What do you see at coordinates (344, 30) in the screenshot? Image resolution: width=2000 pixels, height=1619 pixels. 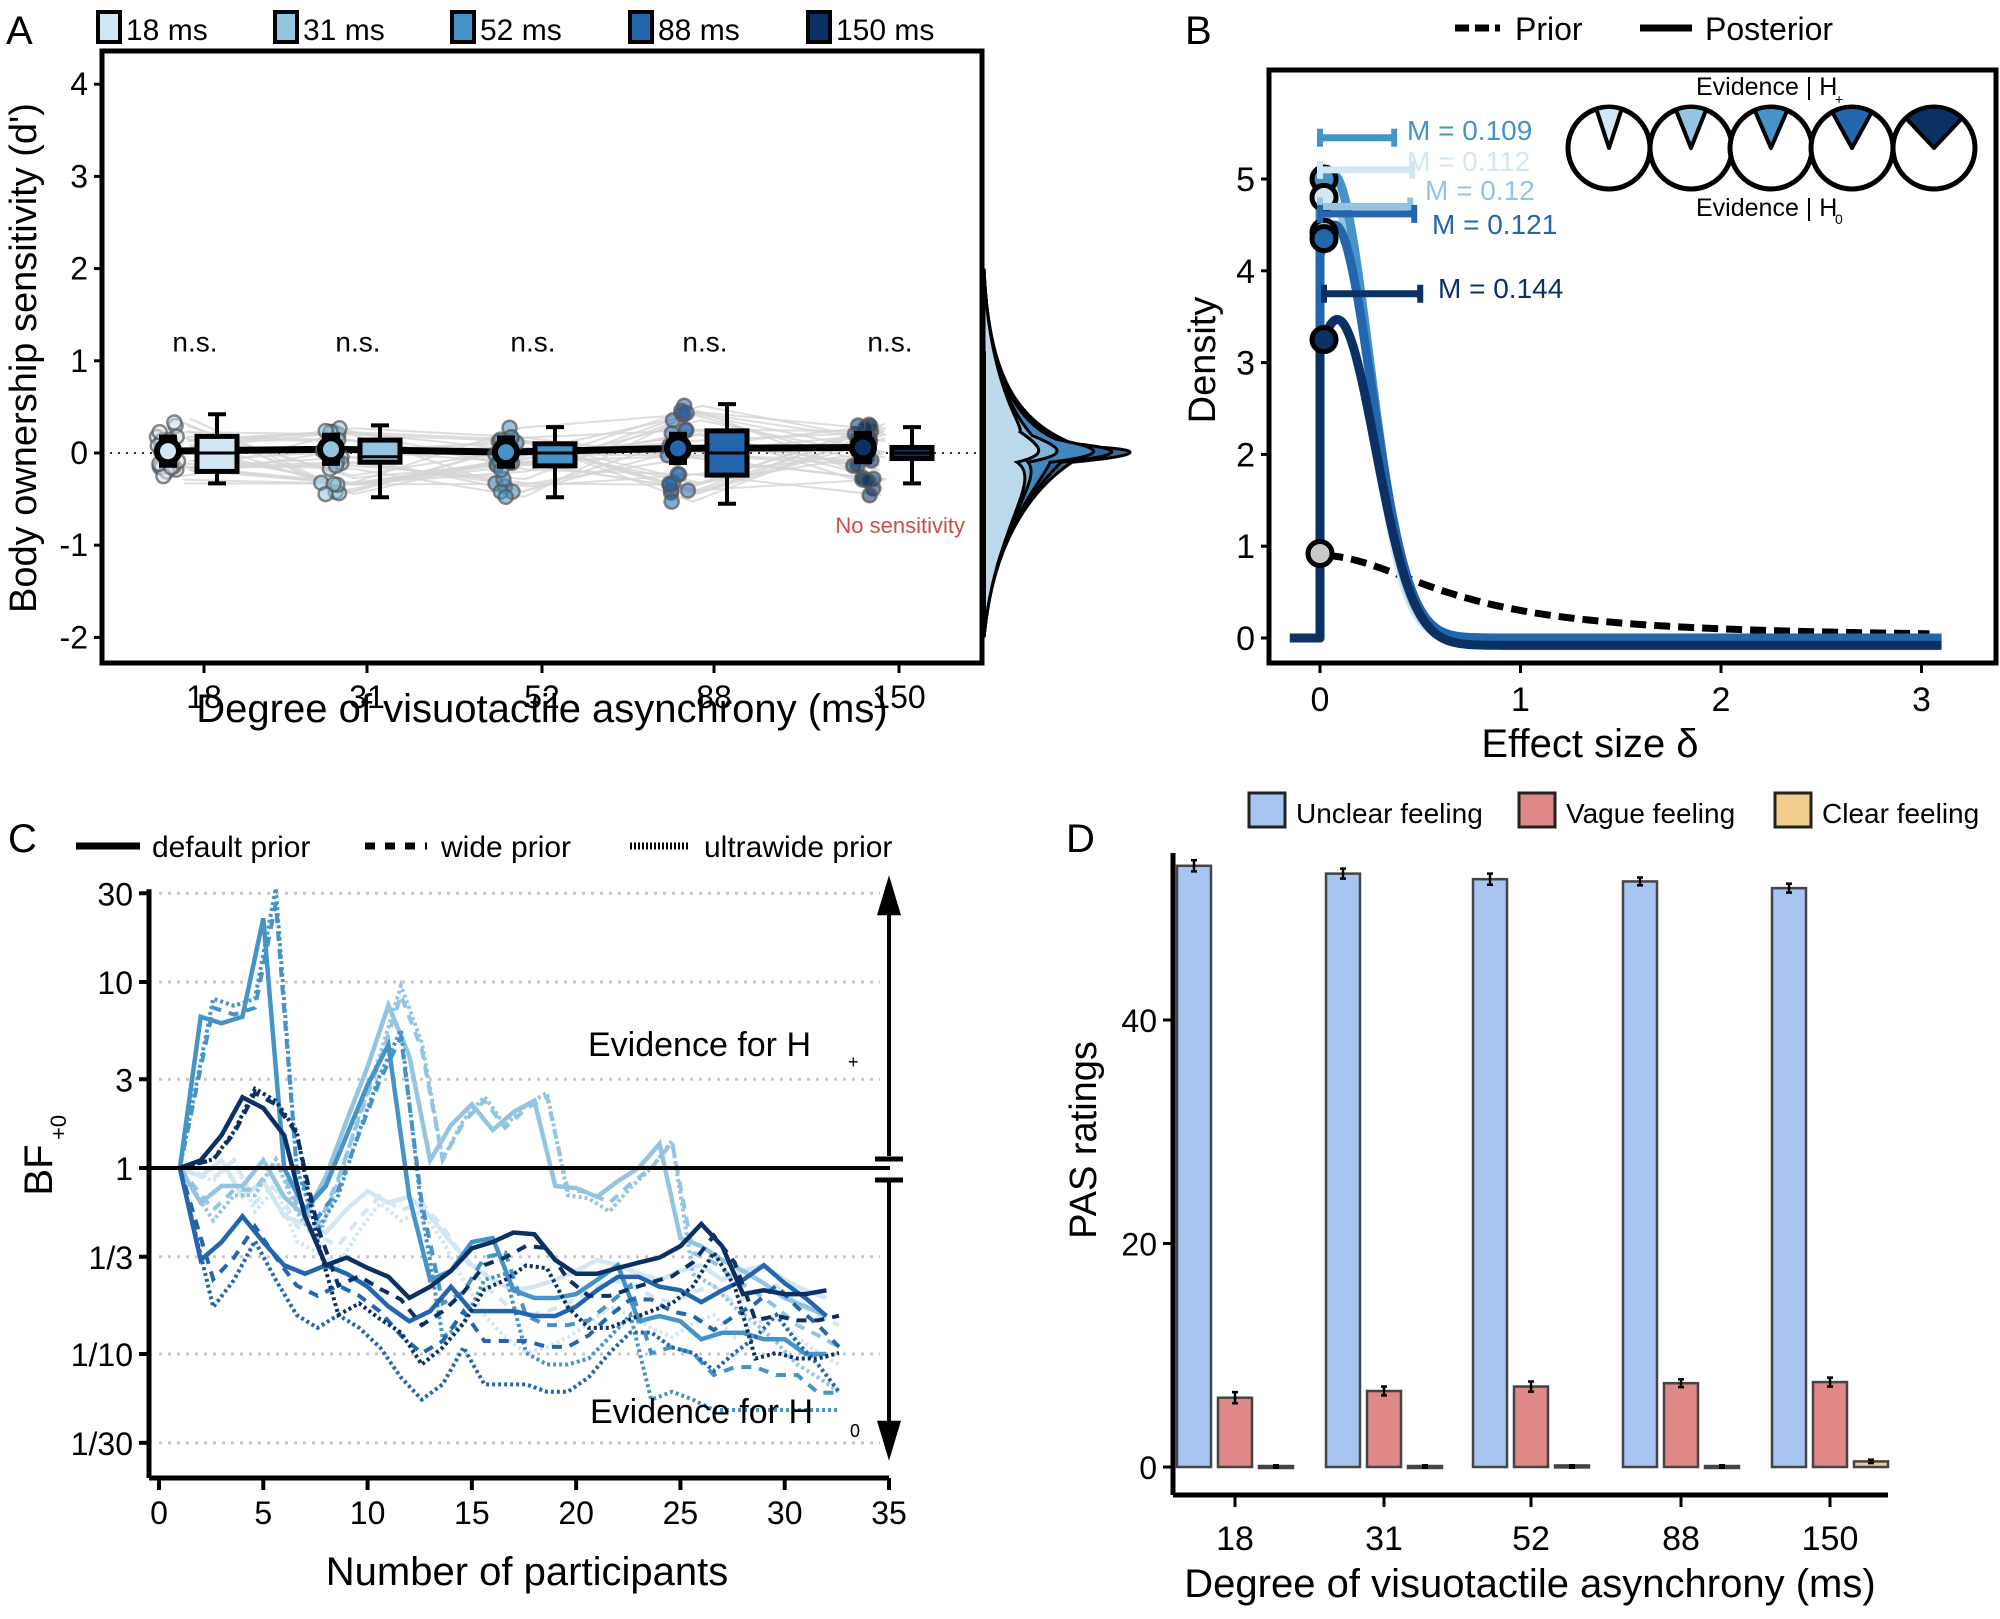 I see `legend-label-31: 31 ms` at bounding box center [344, 30].